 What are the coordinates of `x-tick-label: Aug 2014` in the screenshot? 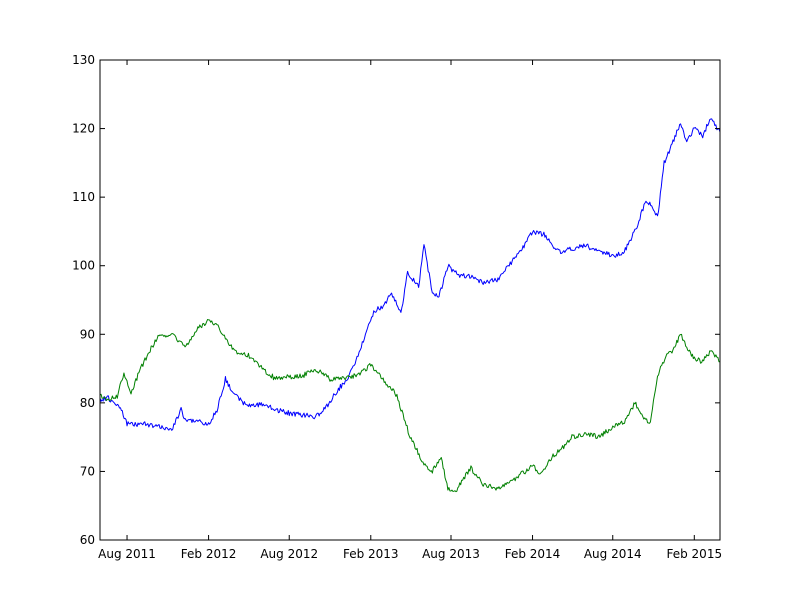 It's located at (613, 554).